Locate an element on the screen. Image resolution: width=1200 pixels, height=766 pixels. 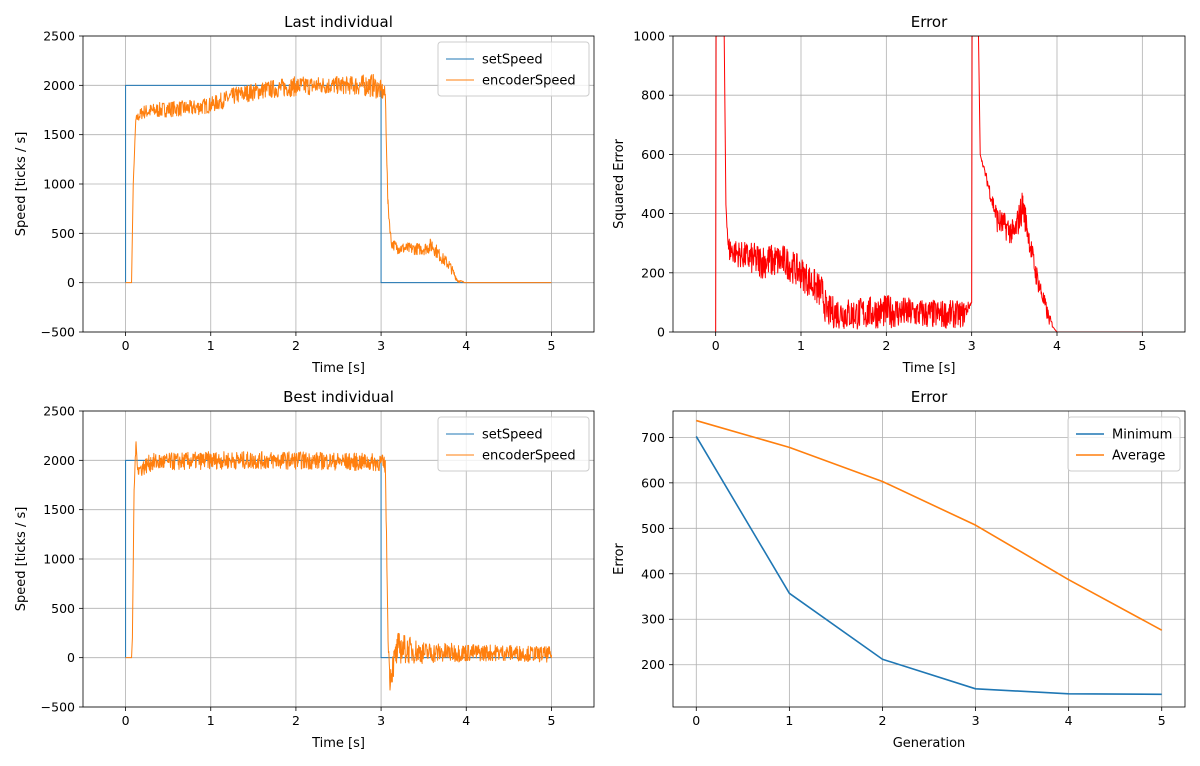
chart-title: Last individual is located at coordinates (338, 22).